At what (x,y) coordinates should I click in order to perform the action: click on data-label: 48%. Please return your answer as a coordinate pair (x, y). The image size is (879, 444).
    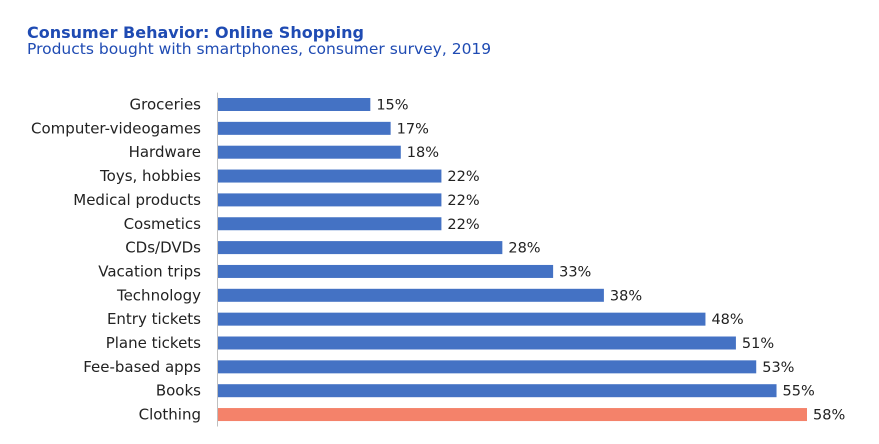
    Looking at the image, I should click on (727, 320).